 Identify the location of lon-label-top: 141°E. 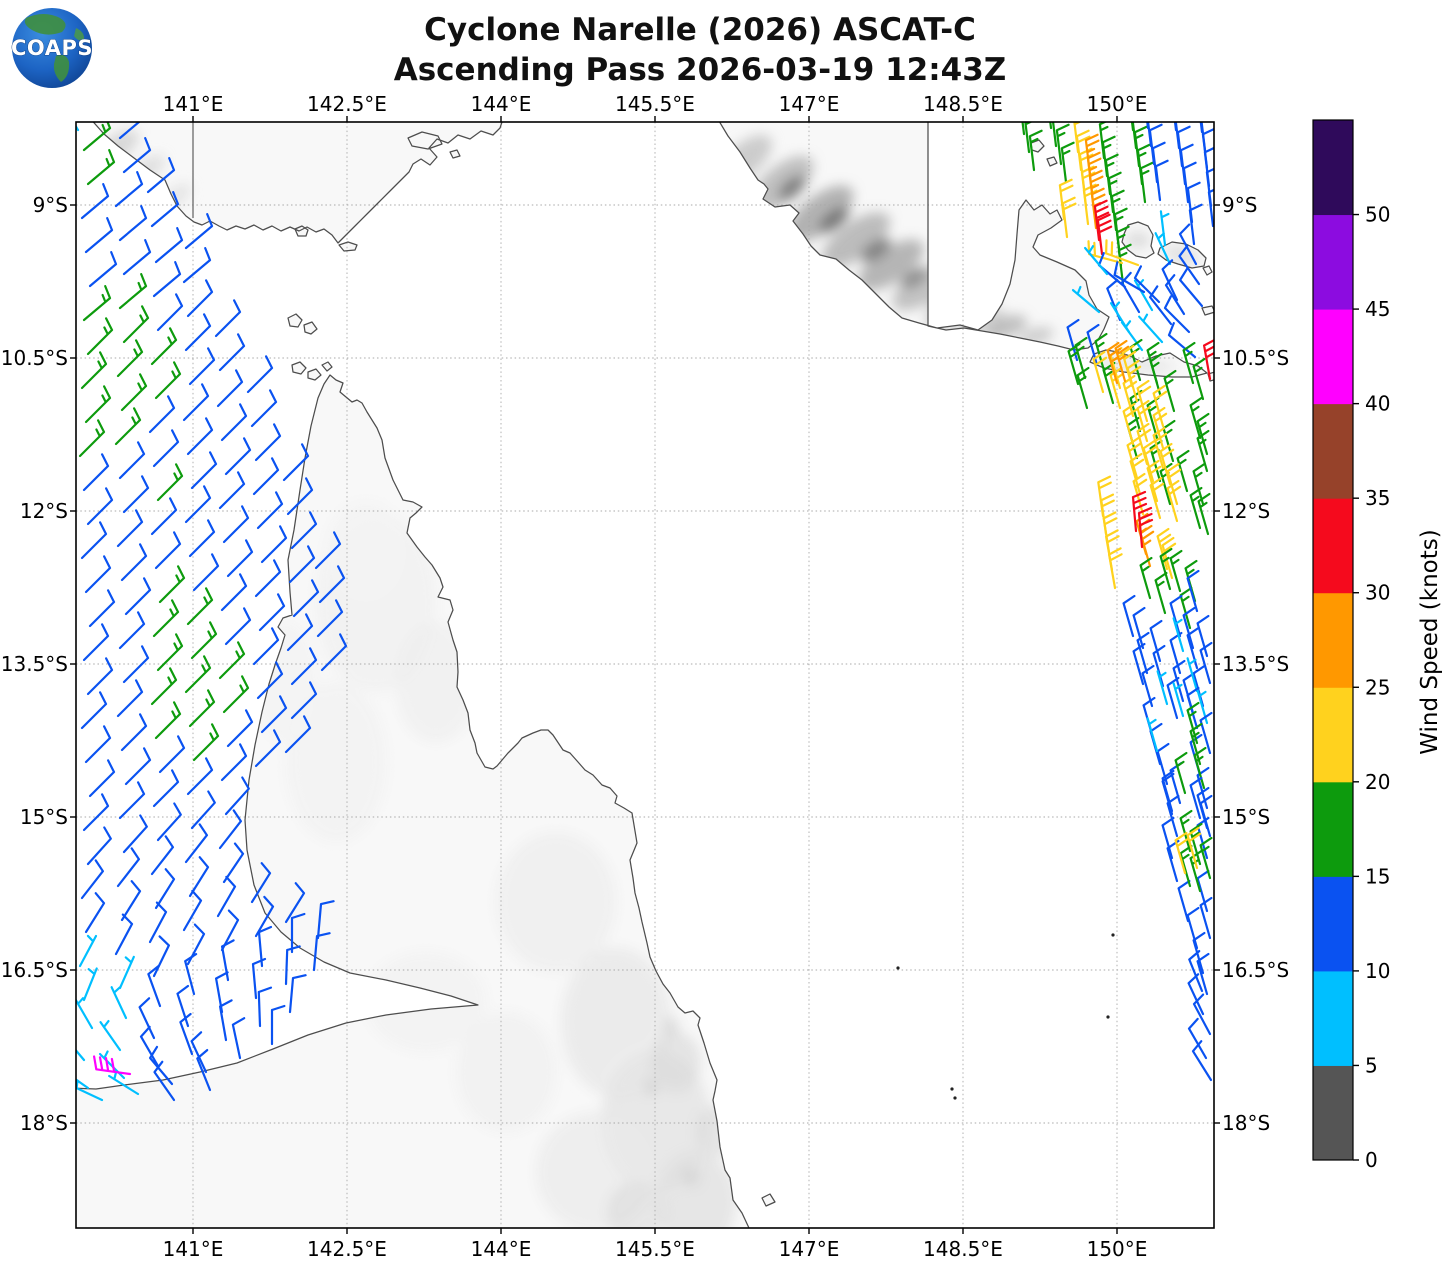
(193, 104).